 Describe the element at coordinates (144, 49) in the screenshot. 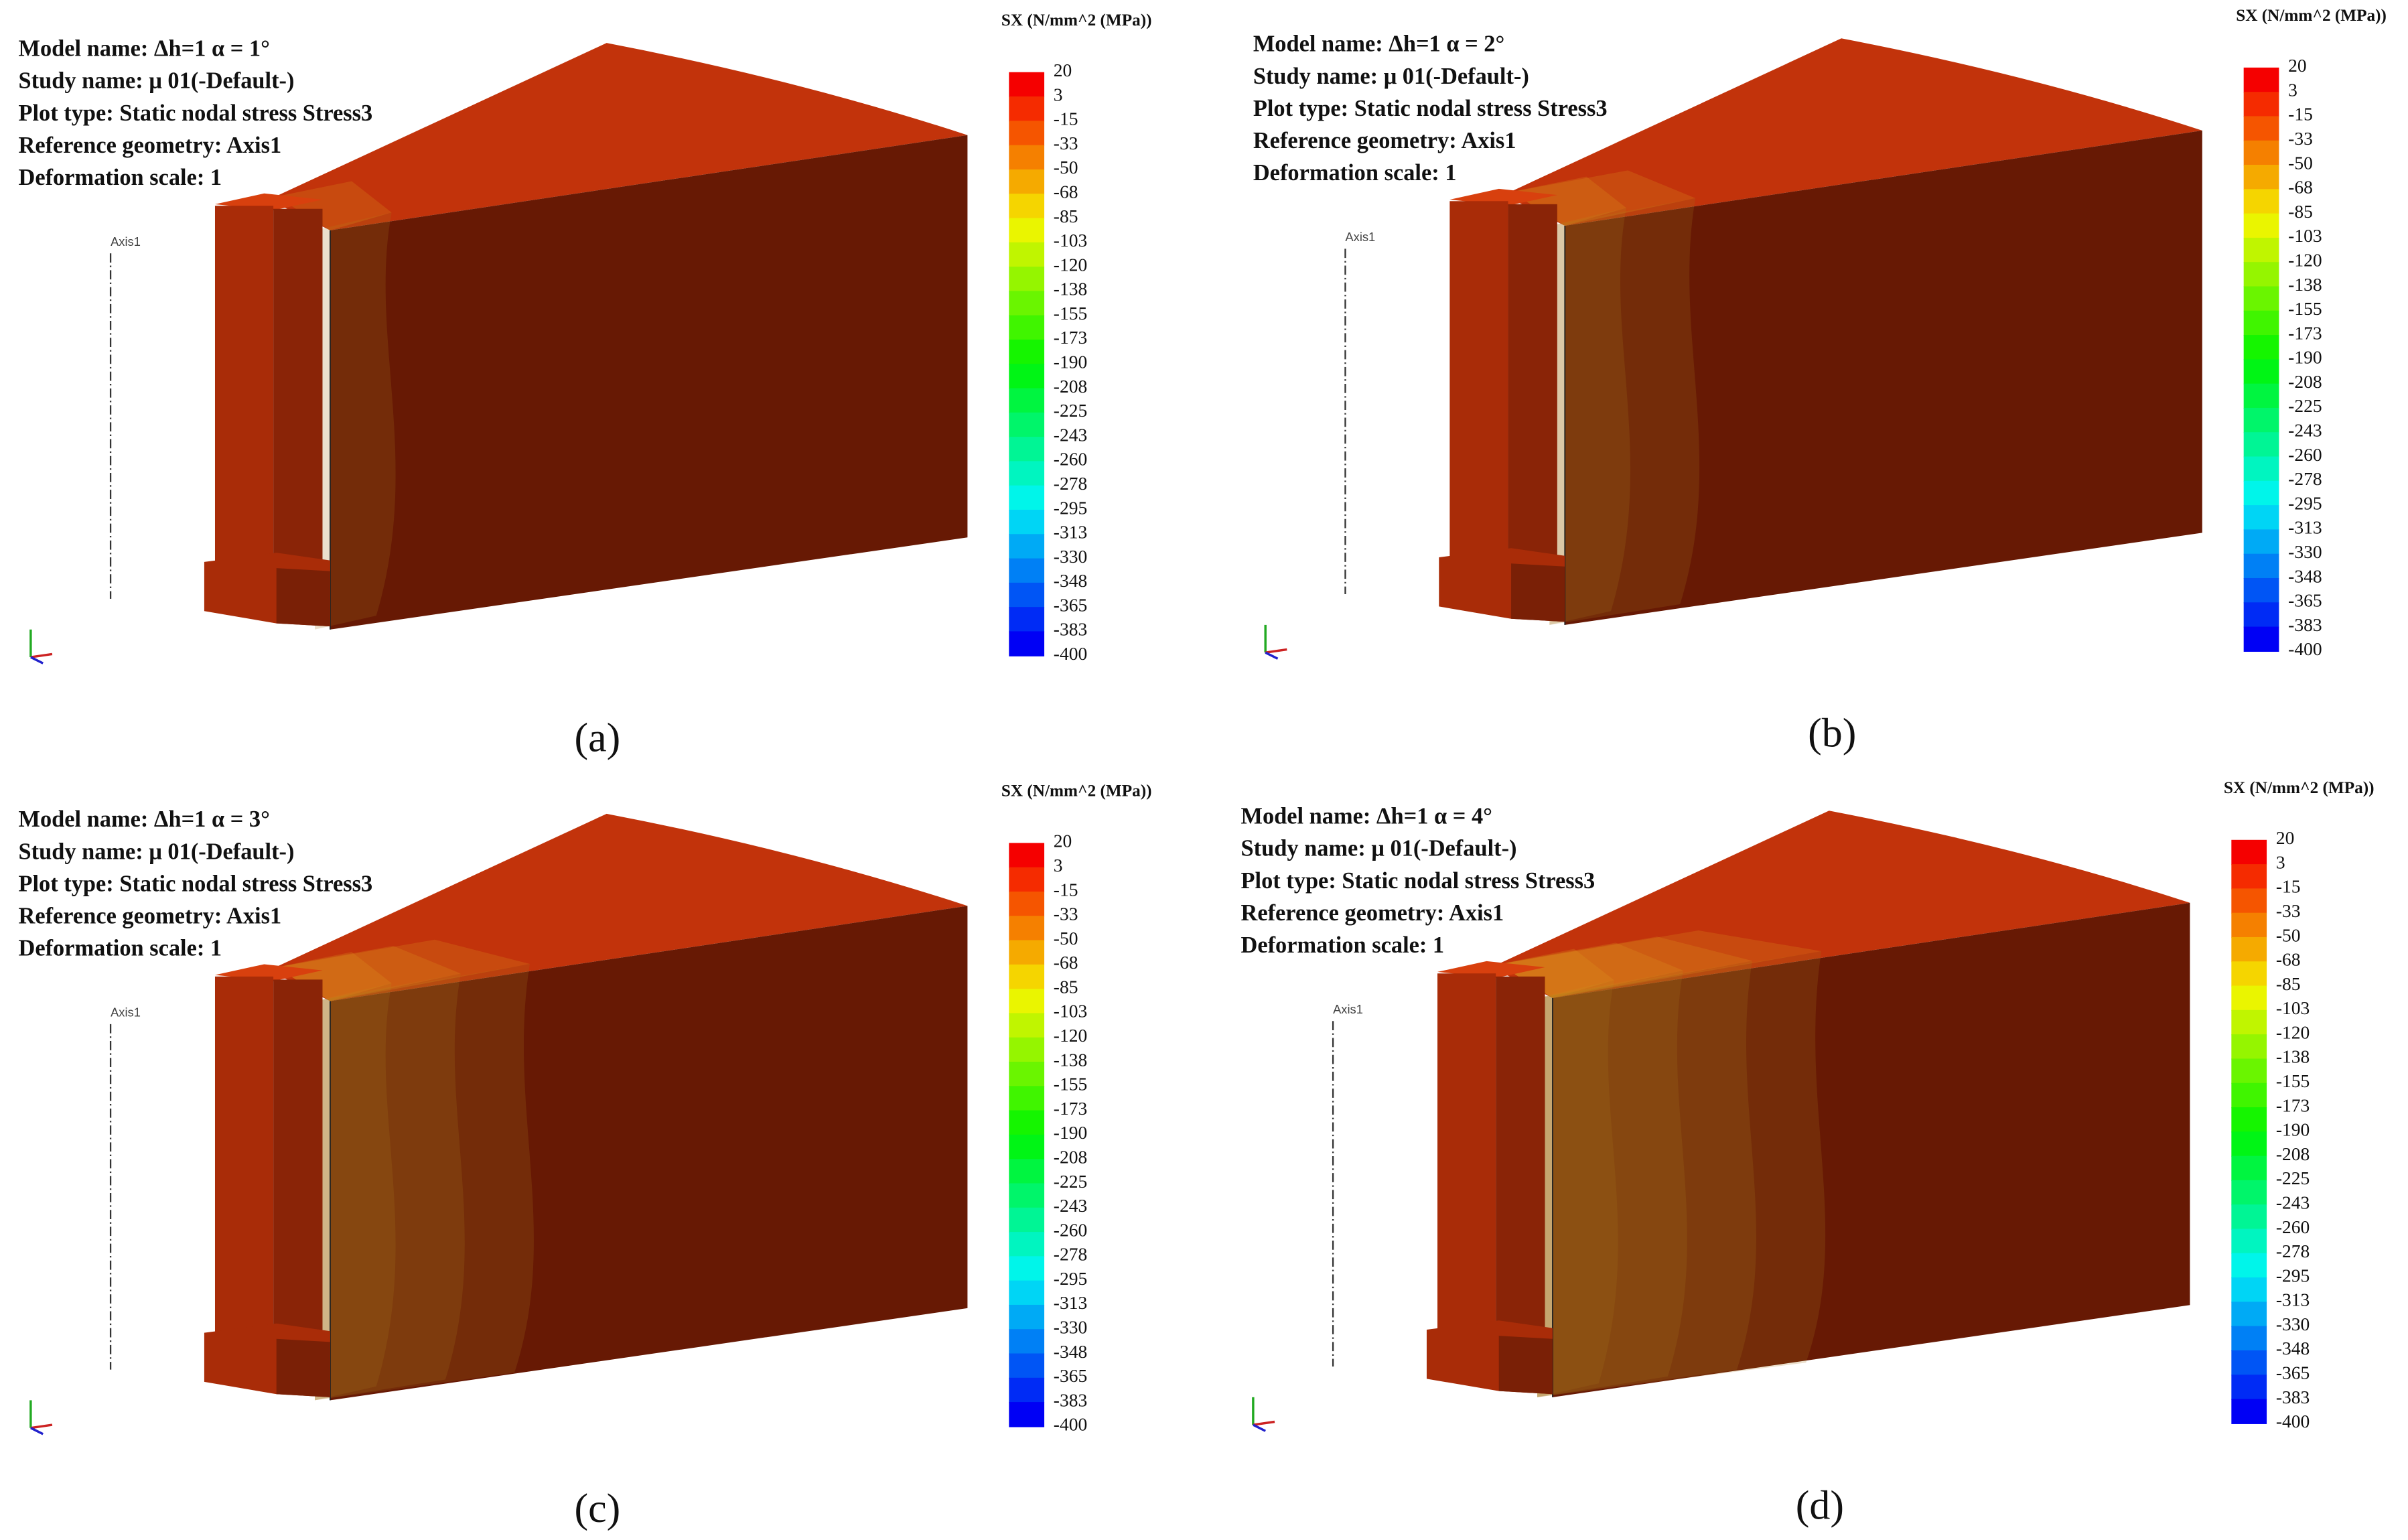

I see `info-line: Model name: Δh=1 α = 1°` at that location.